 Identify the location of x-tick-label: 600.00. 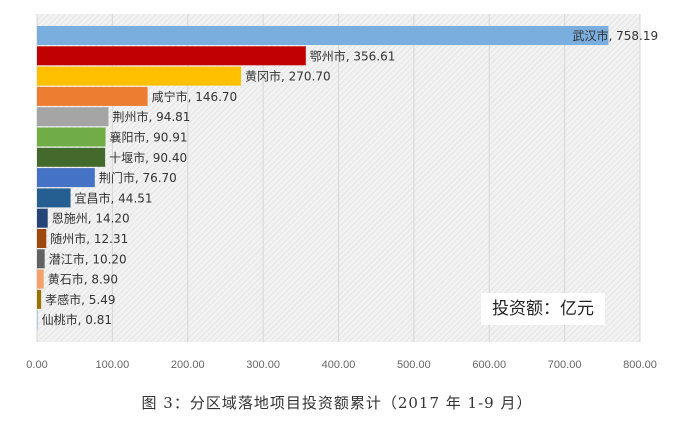
(489, 365).